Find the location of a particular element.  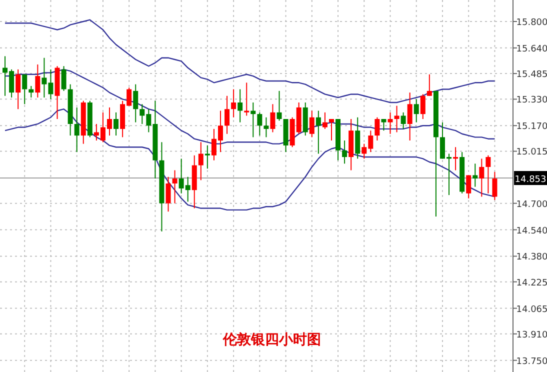

y-tick-label: 15.485 is located at coordinates (531, 75).